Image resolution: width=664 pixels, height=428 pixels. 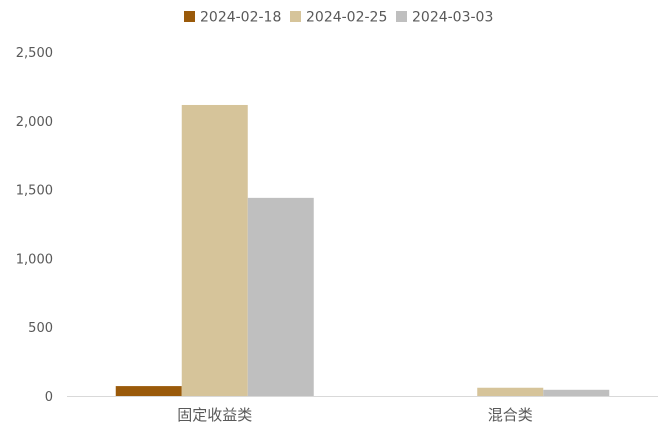 What do you see at coordinates (510, 415) in the screenshot?
I see `x-category-label: 混合类` at bounding box center [510, 415].